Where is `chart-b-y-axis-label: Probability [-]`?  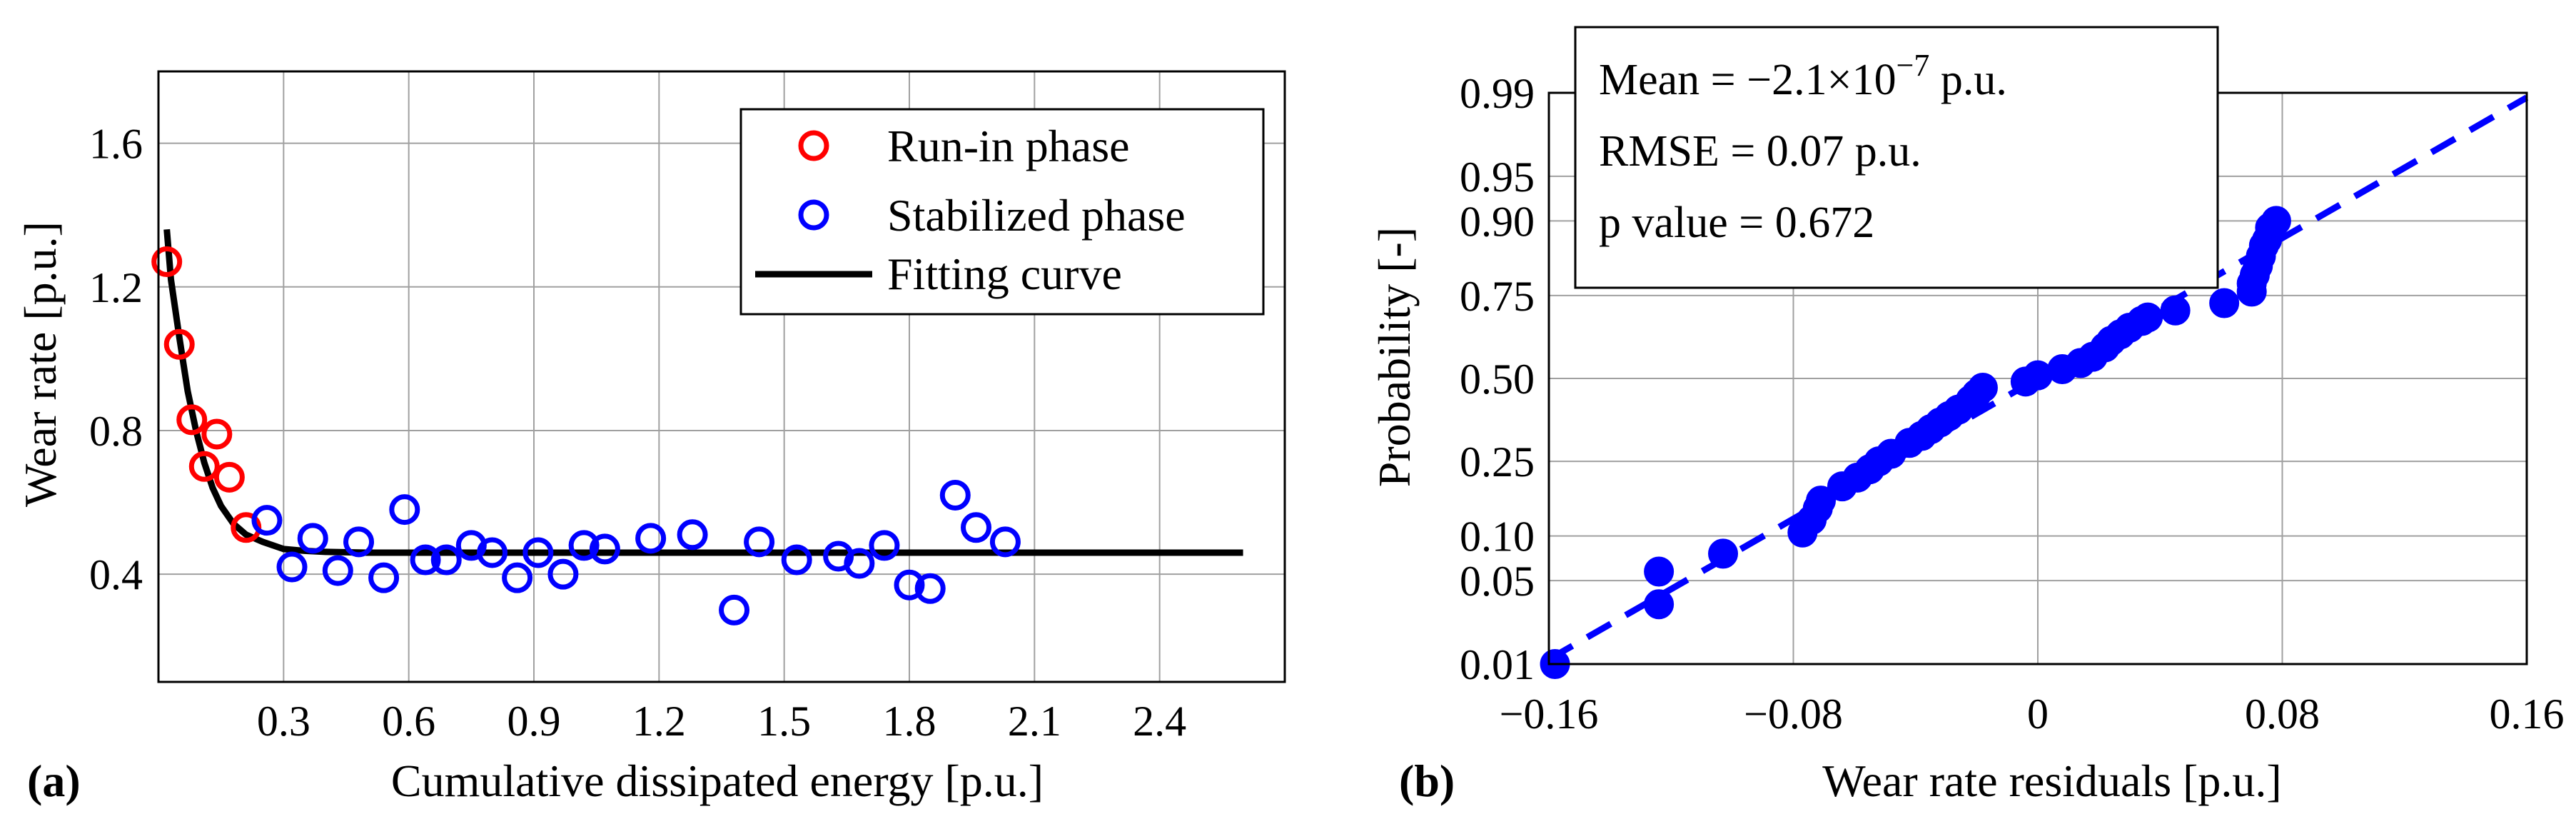 chart-b-y-axis-label: Probability [-] is located at coordinates (1394, 357).